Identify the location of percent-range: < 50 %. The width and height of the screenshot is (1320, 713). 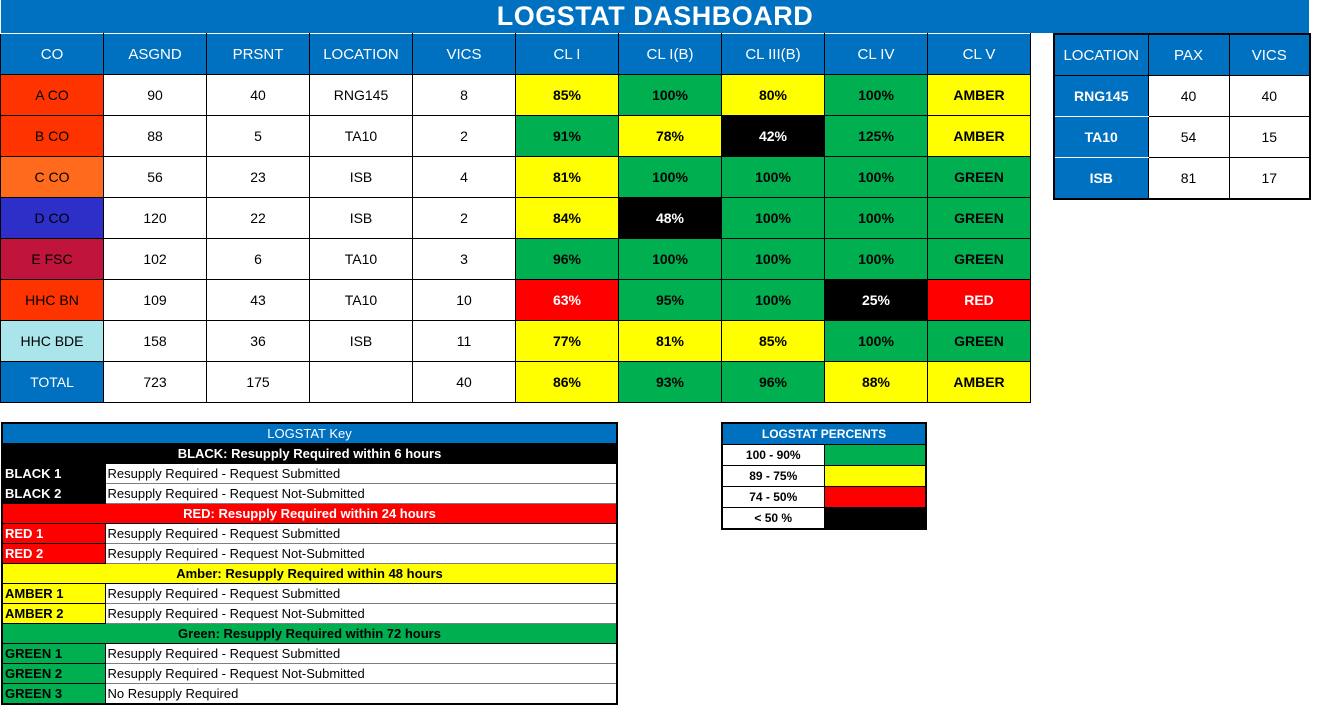
(773, 518).